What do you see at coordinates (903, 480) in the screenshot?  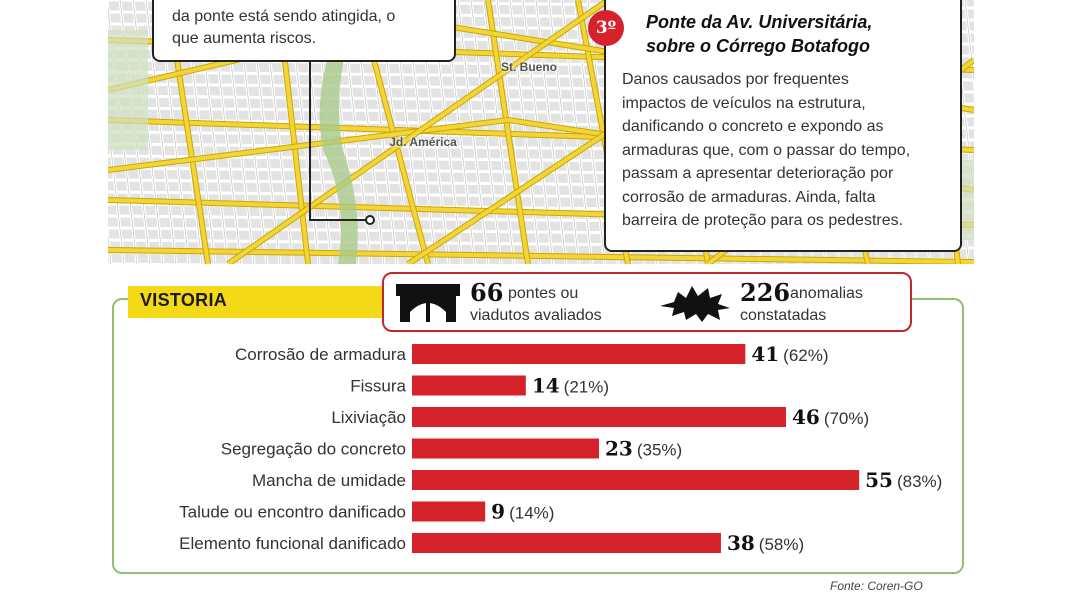 I see `data-label: 55 (83%)` at bounding box center [903, 480].